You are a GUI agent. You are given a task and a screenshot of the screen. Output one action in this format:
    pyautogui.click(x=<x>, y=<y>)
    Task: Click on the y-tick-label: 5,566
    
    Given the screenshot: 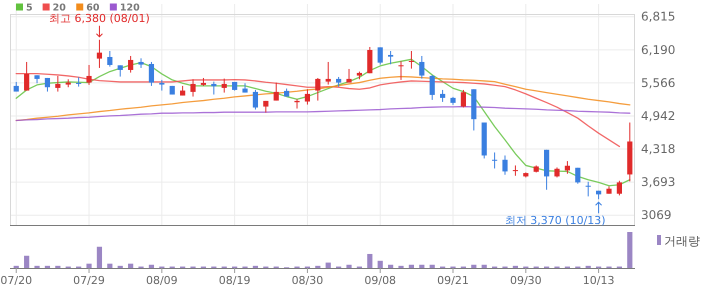 What is the action you would take?
    pyautogui.click(x=658, y=83)
    